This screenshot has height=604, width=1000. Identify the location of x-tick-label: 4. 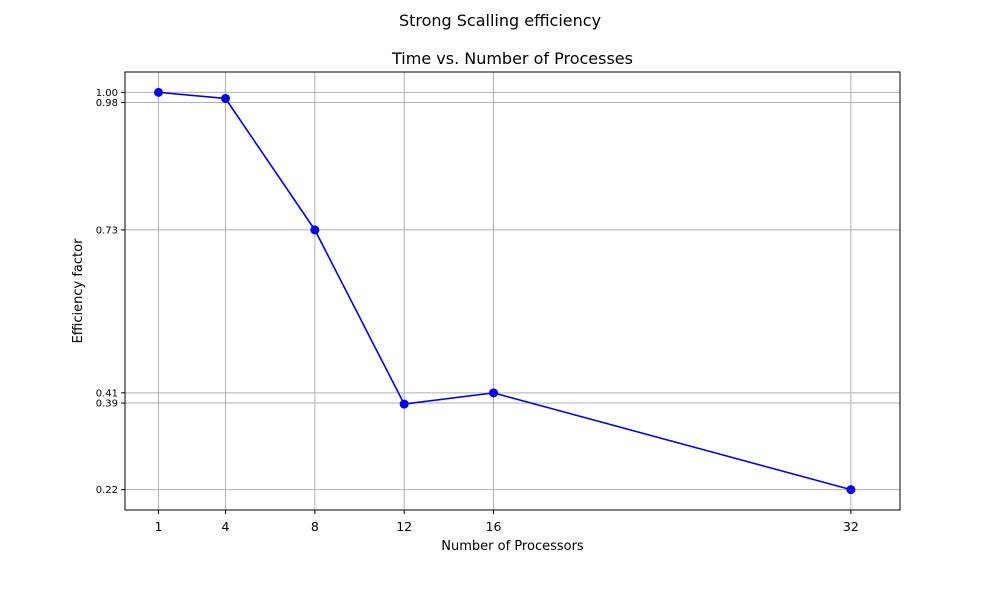
(226, 526).